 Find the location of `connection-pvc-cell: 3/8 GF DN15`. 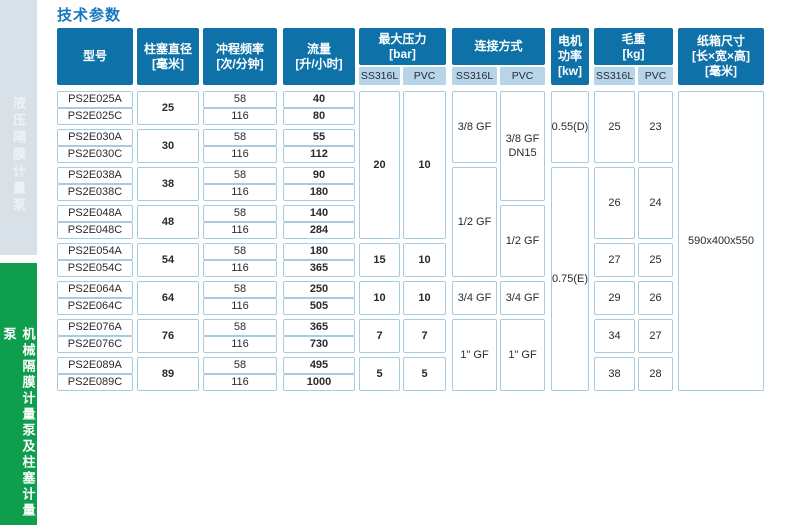

connection-pvc-cell: 3/8 GF DN15 is located at coordinates (522, 146).